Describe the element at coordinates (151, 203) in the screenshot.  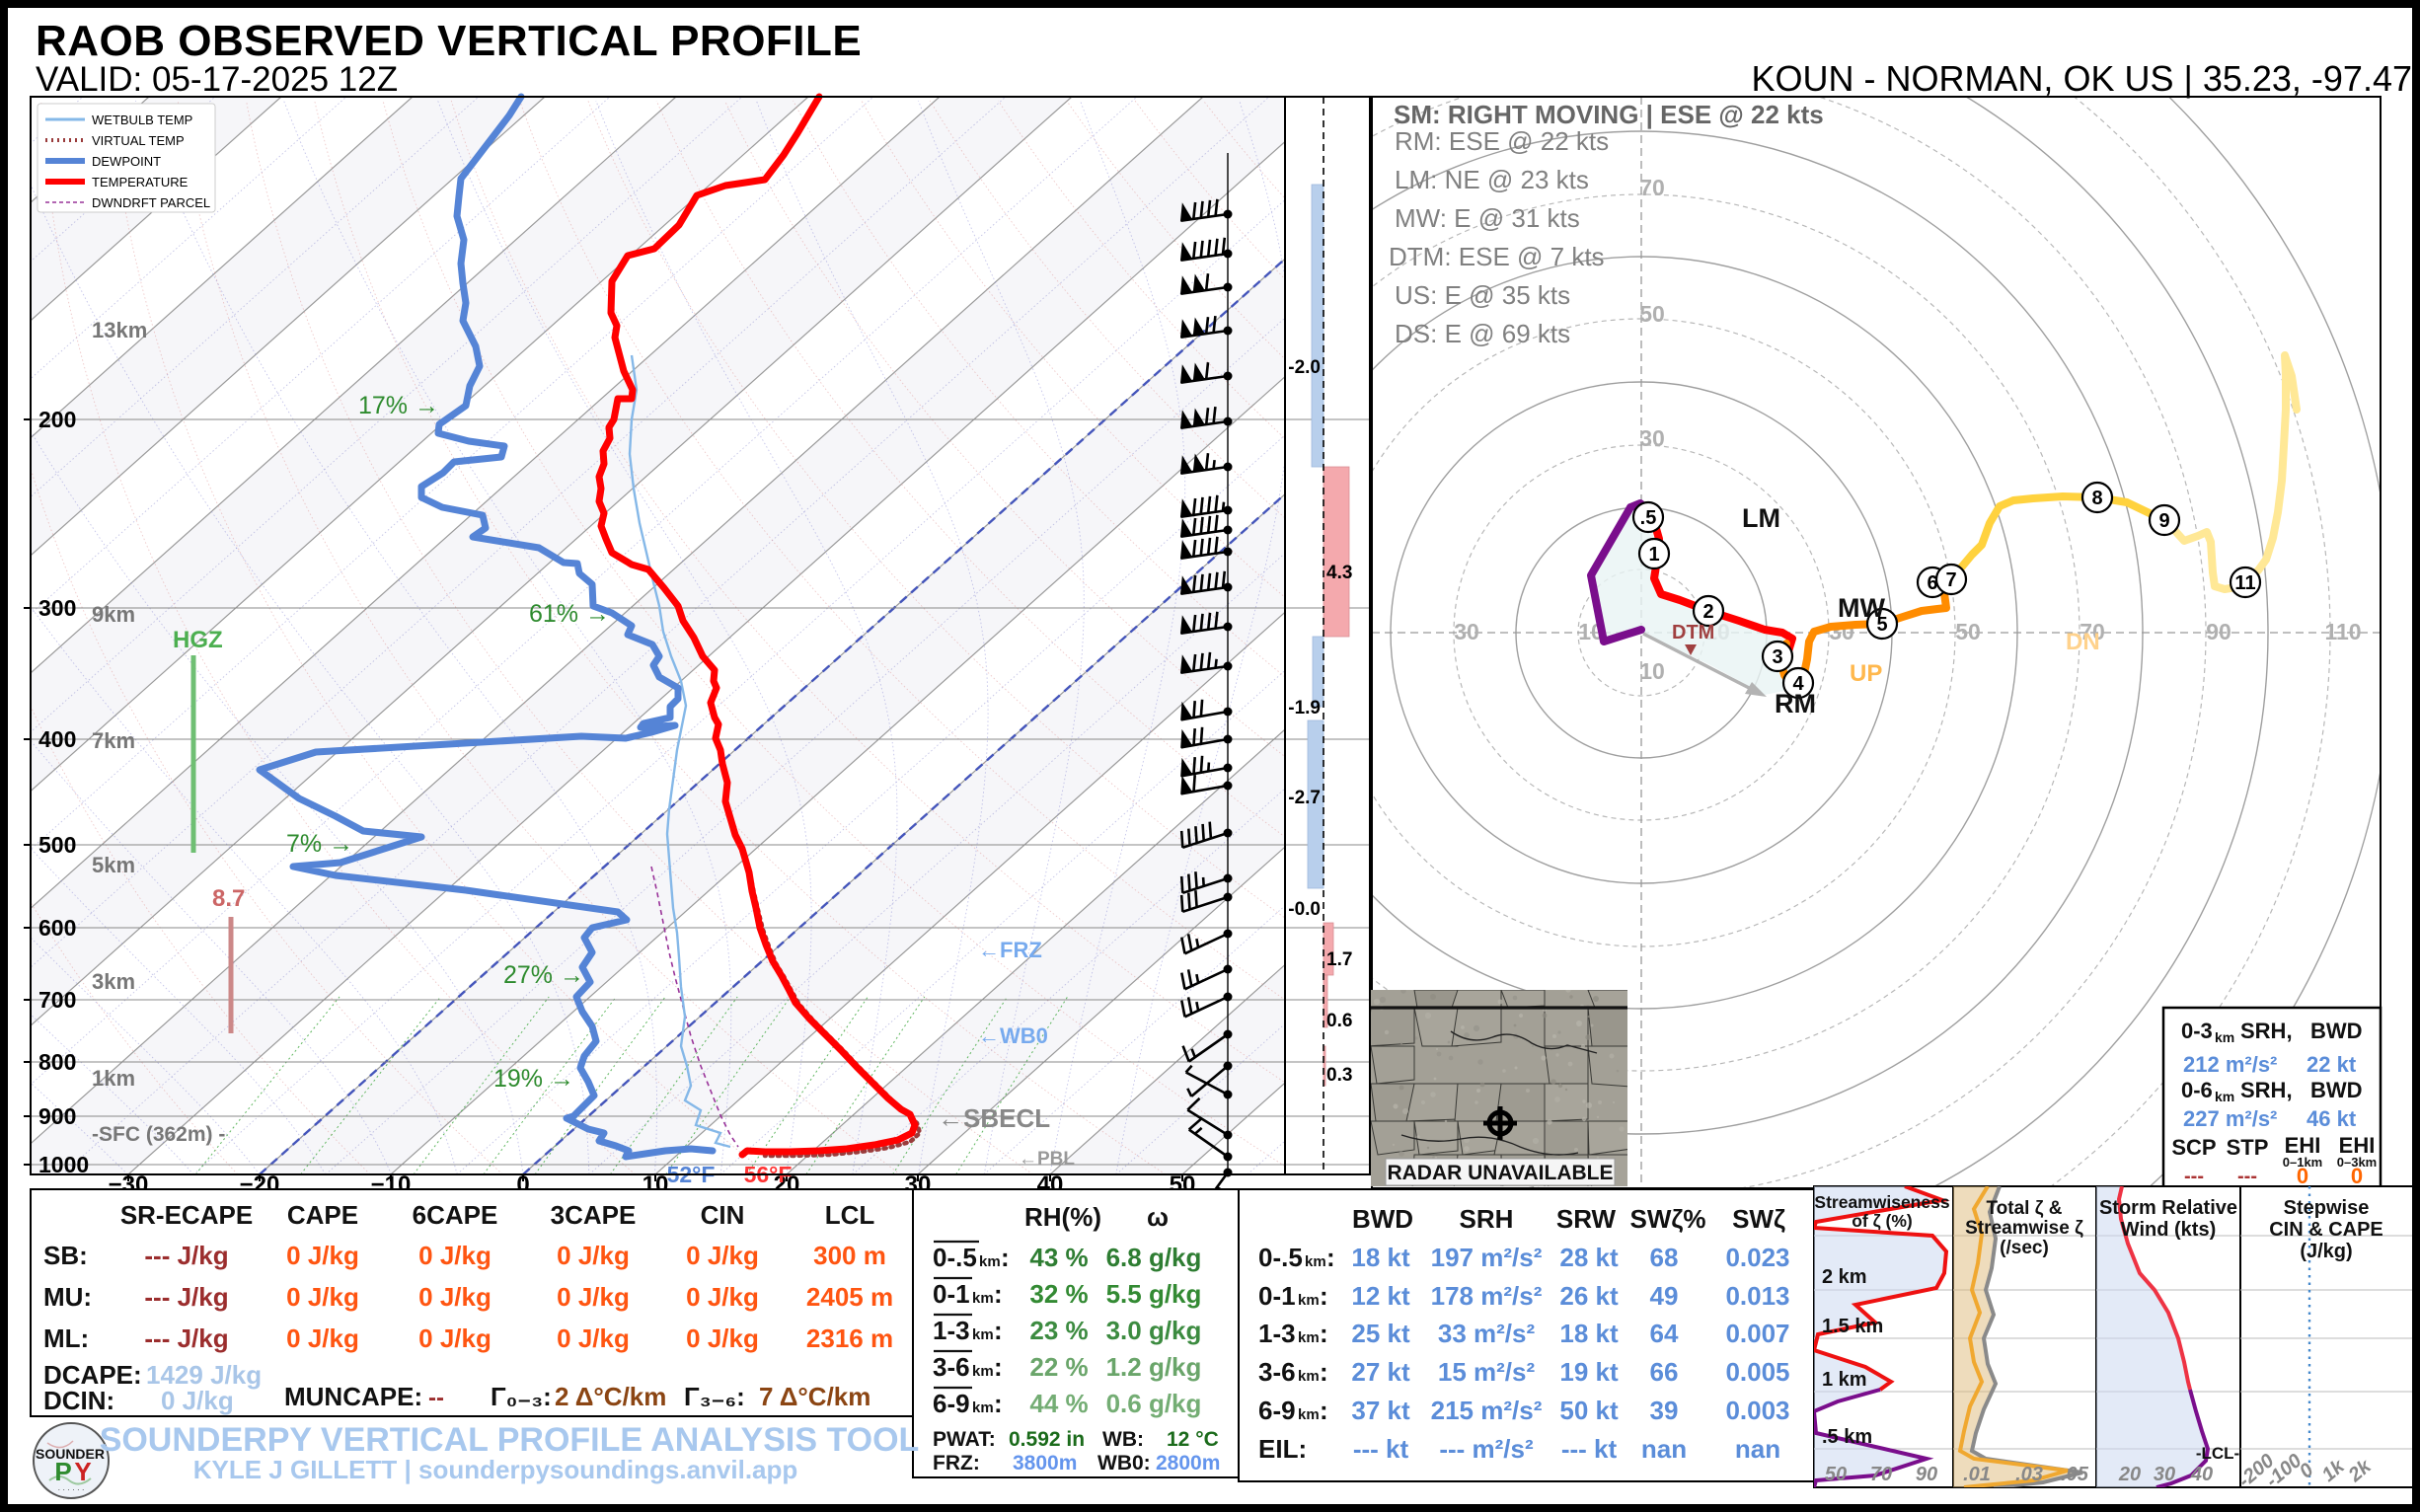
I see `svg-text: DWNDRFT PARCEL` at that location.